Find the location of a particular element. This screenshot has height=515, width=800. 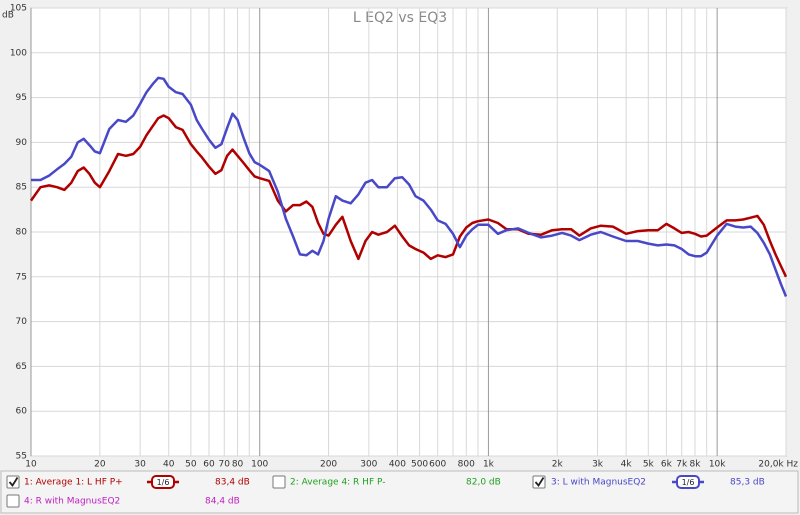

level-label: 85,3 dB is located at coordinates (747, 483).